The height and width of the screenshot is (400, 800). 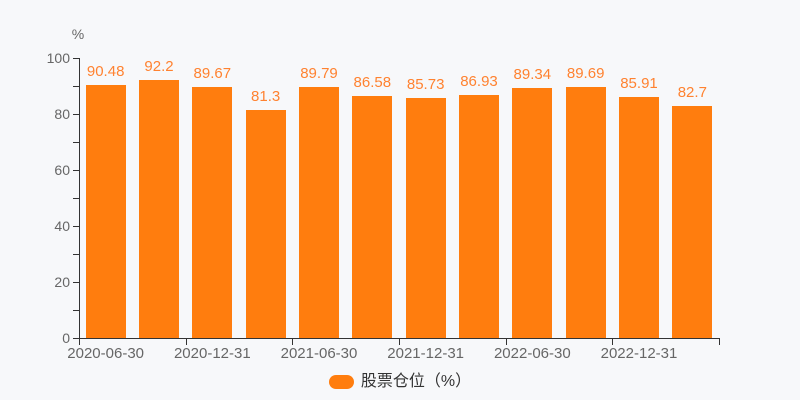 What do you see at coordinates (62, 114) in the screenshot?
I see `y-axis-tick-label: 80` at bounding box center [62, 114].